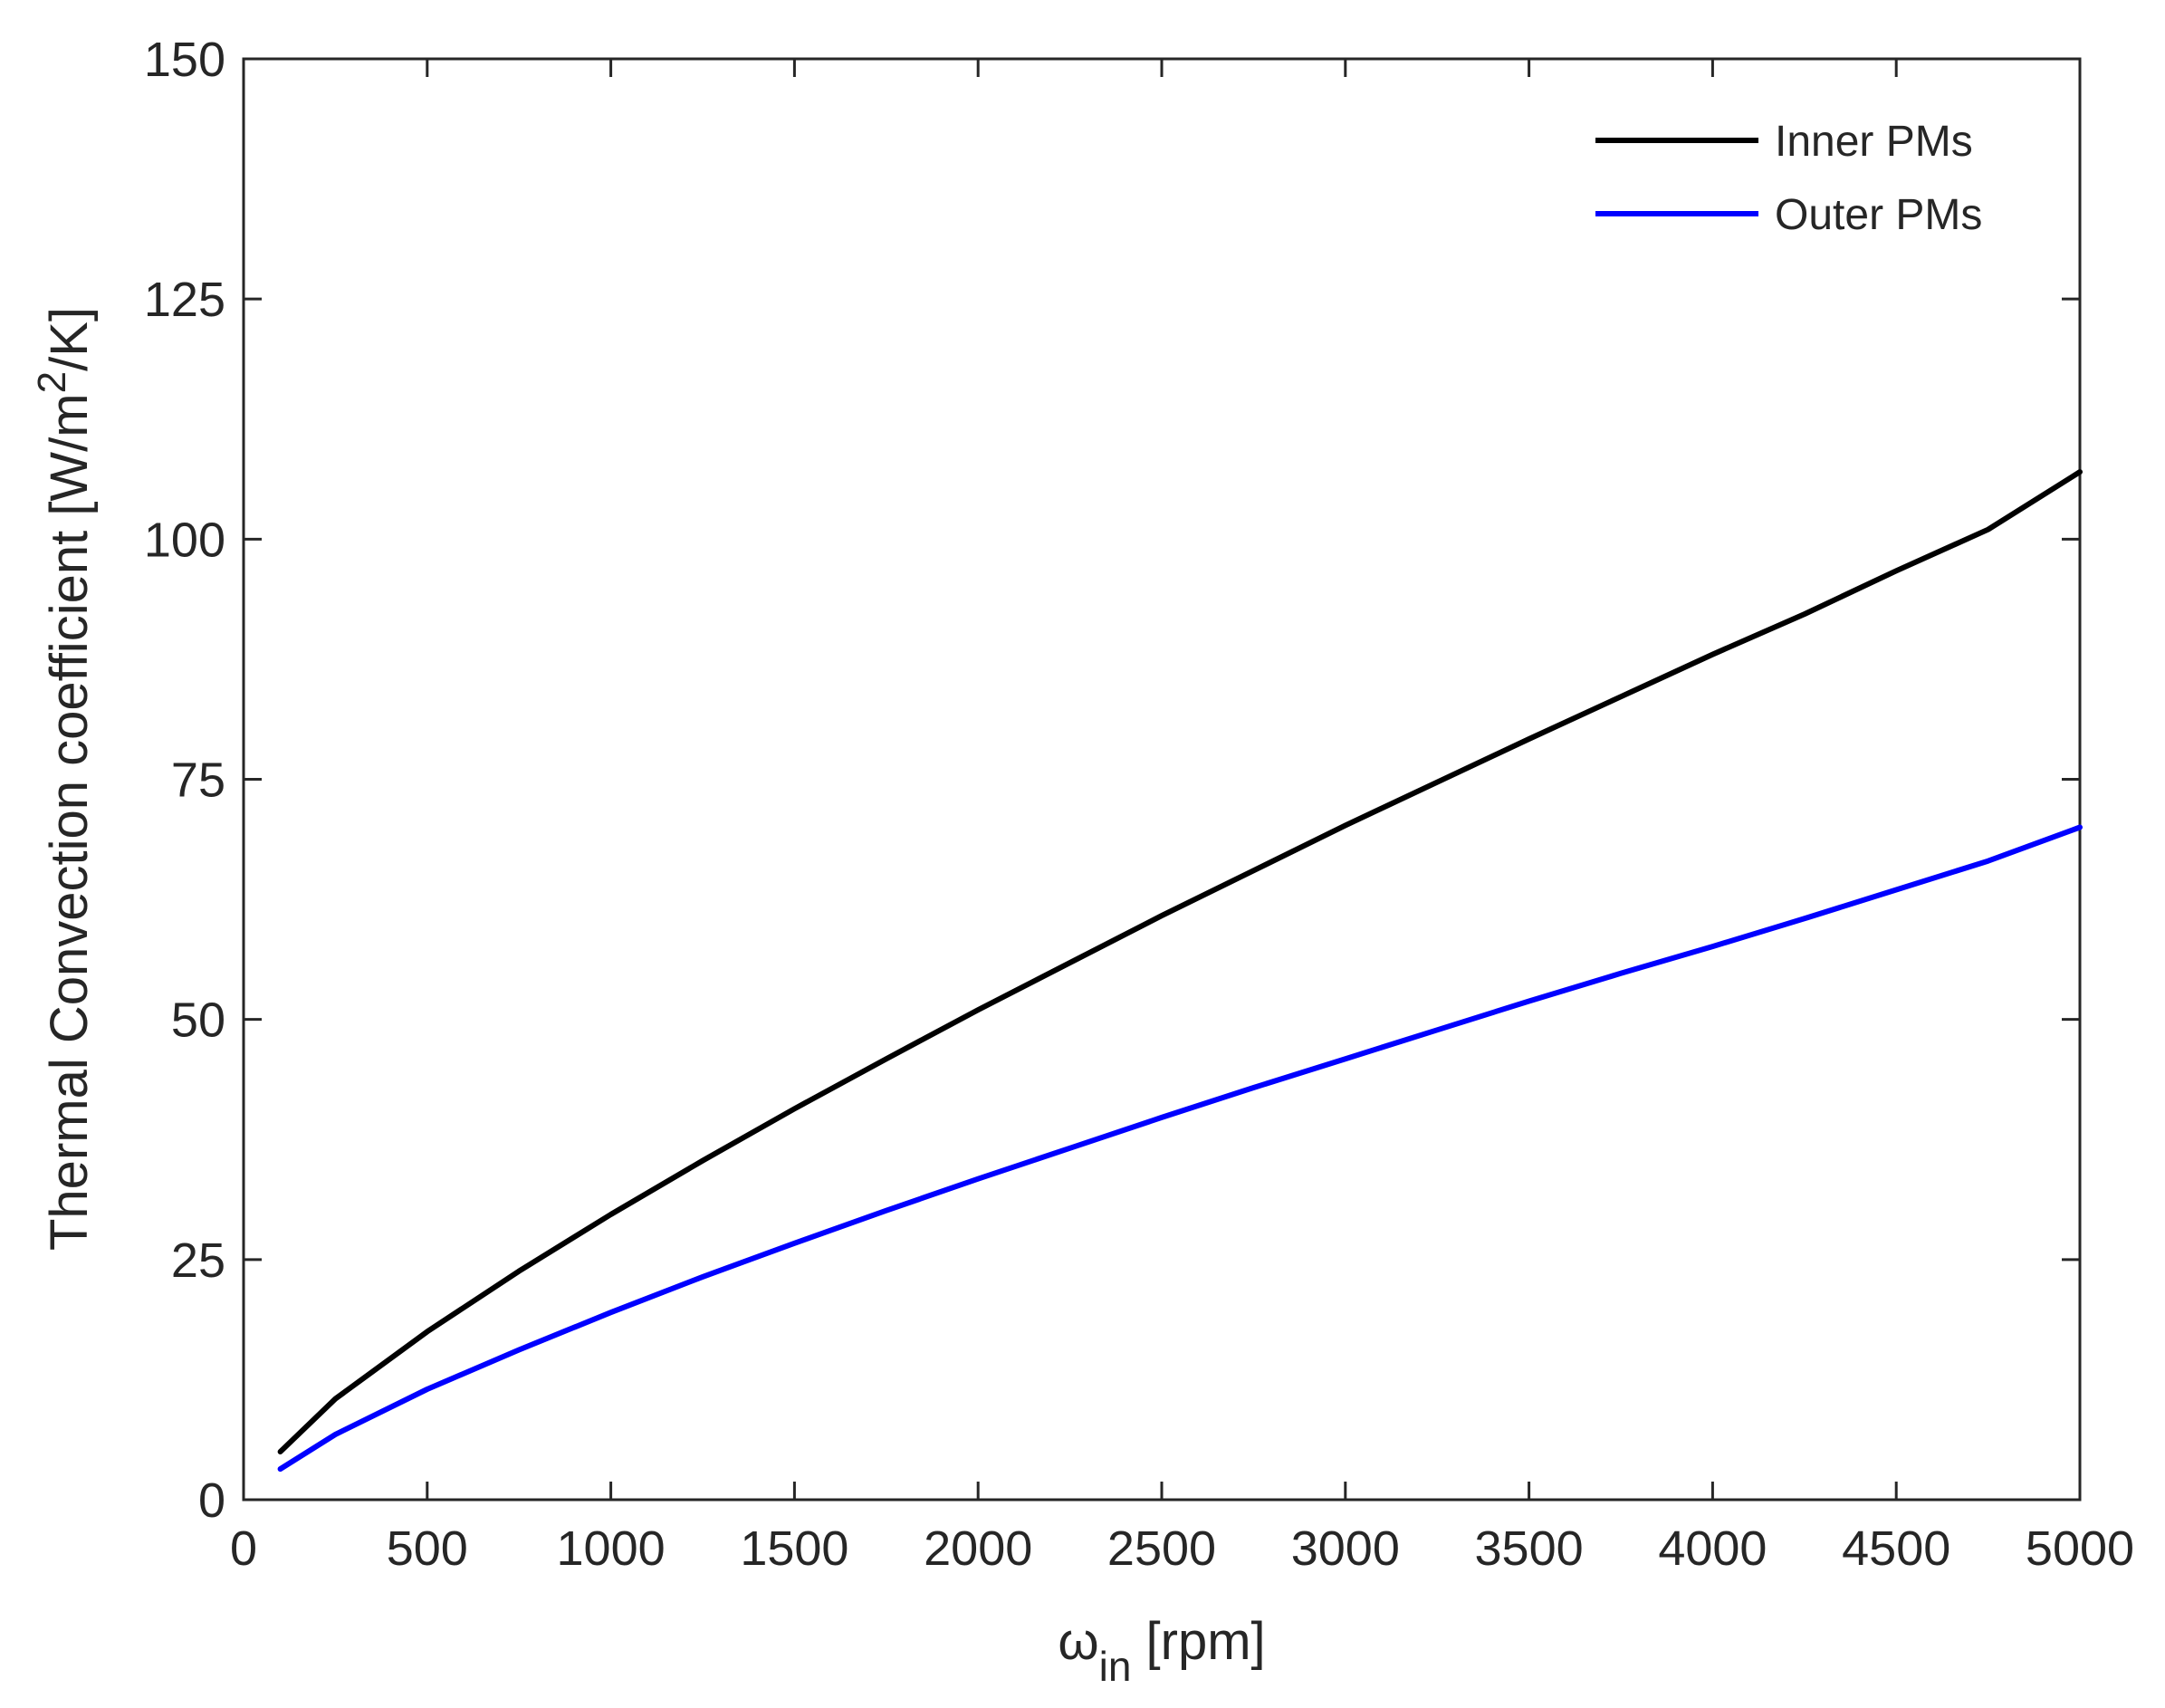 The height and width of the screenshot is (1708, 2165). I want to click on x-tick-label: 3500, so click(1530, 1548).